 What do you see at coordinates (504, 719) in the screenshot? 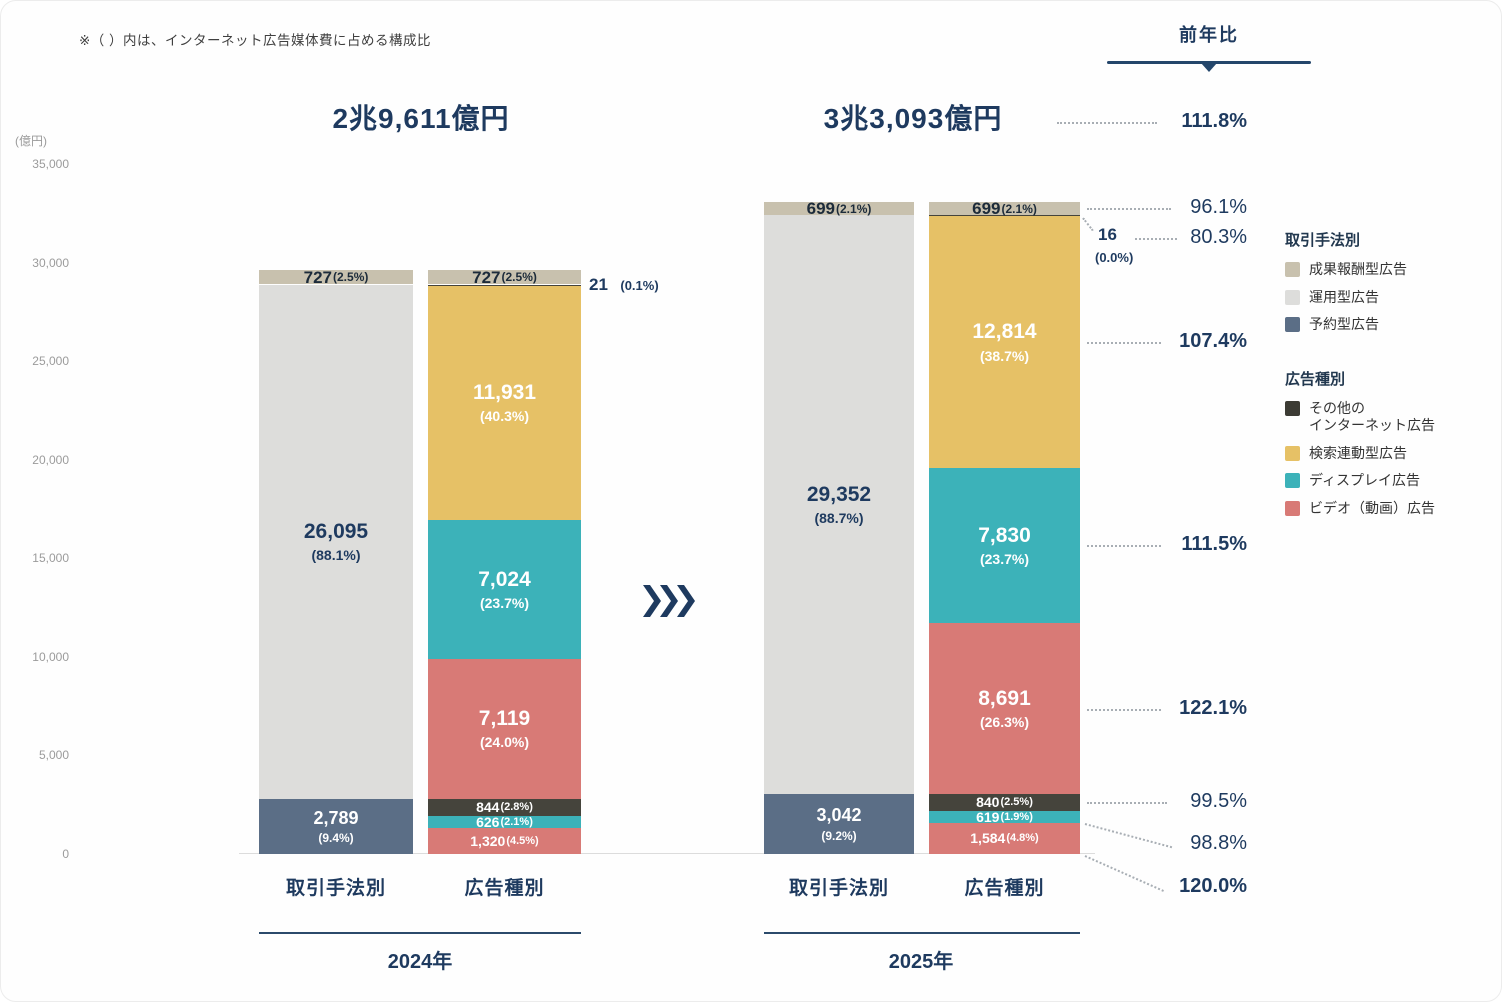
I see `segment-value: 7,119` at bounding box center [504, 719].